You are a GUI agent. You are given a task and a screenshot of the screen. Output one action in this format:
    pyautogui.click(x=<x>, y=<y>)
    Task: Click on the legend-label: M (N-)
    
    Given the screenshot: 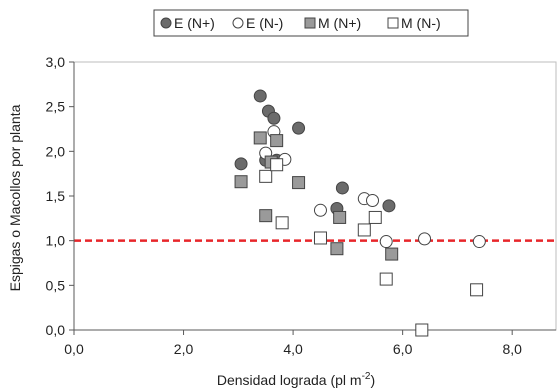 What is the action you would take?
    pyautogui.click(x=421, y=23)
    